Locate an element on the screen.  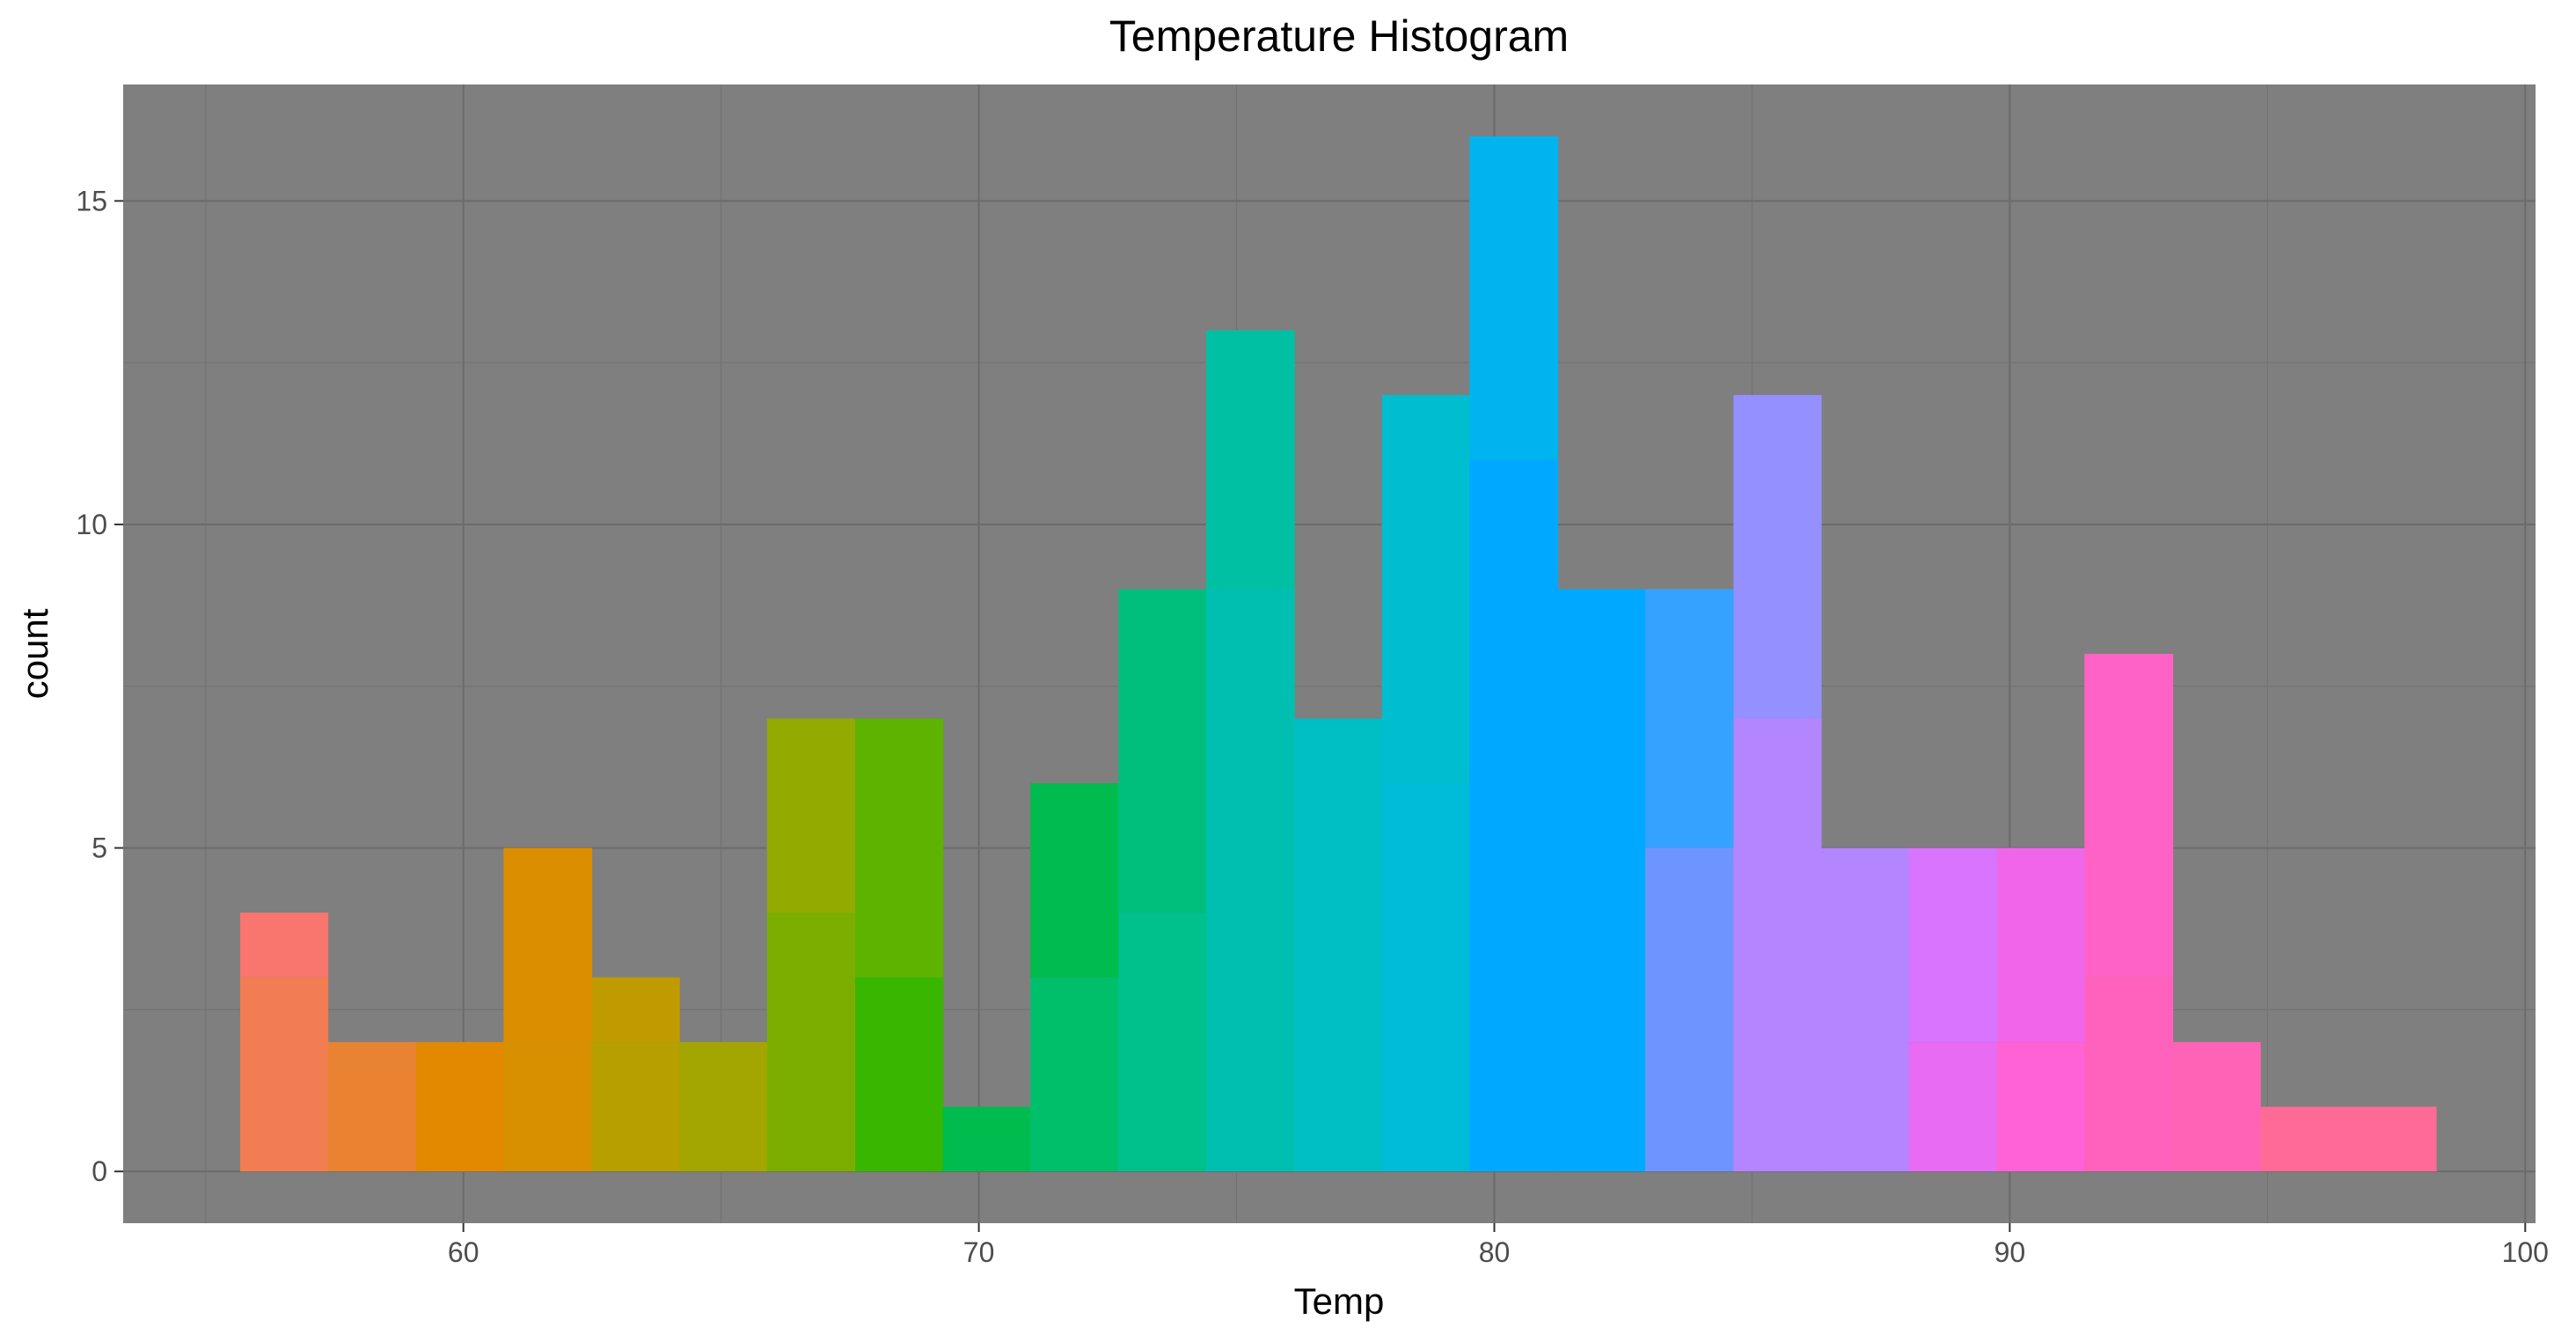
y-tick-label: 15 is located at coordinates (91, 201).